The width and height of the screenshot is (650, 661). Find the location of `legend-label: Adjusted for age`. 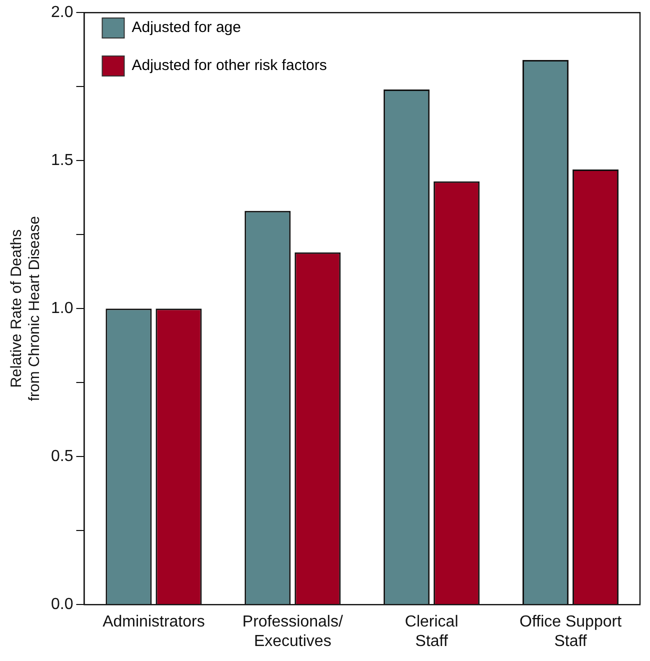

legend-label: Adjusted for age is located at coordinates (186, 27).